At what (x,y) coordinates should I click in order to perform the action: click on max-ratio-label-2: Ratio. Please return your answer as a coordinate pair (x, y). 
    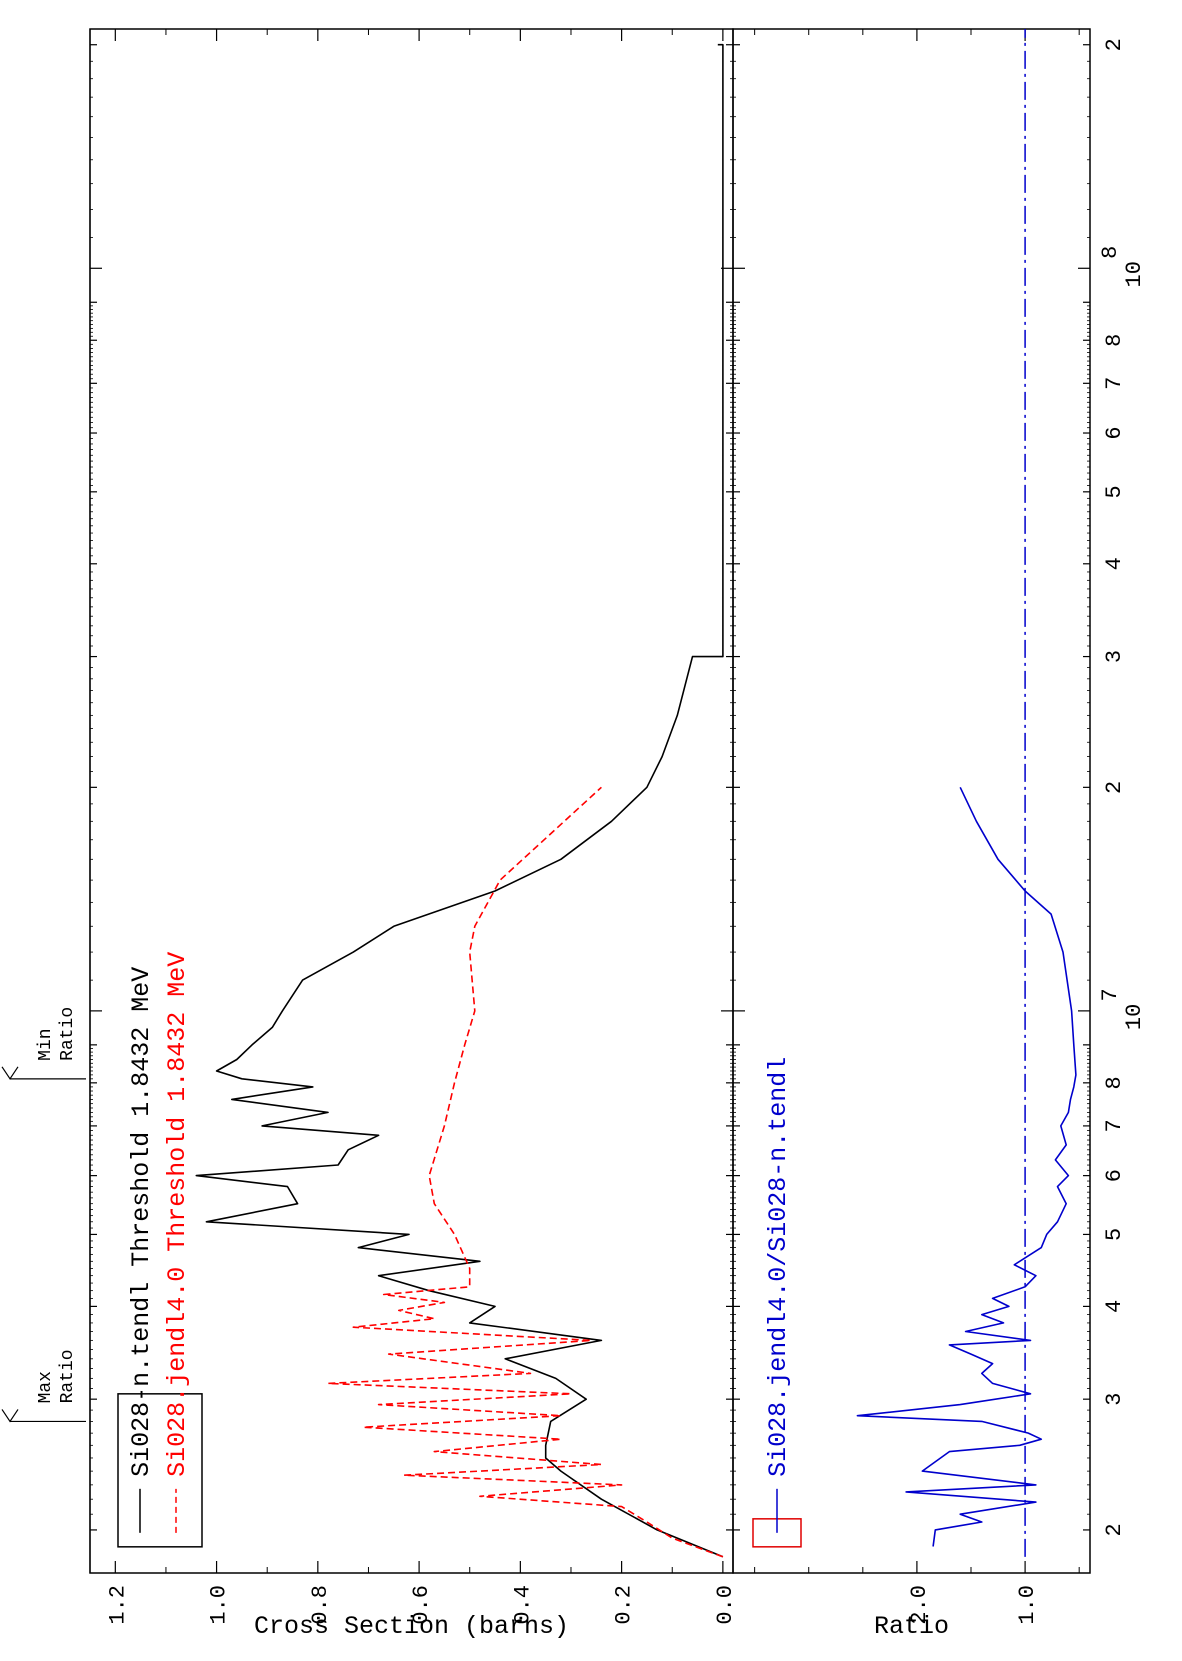
    Looking at the image, I should click on (68, 1376).